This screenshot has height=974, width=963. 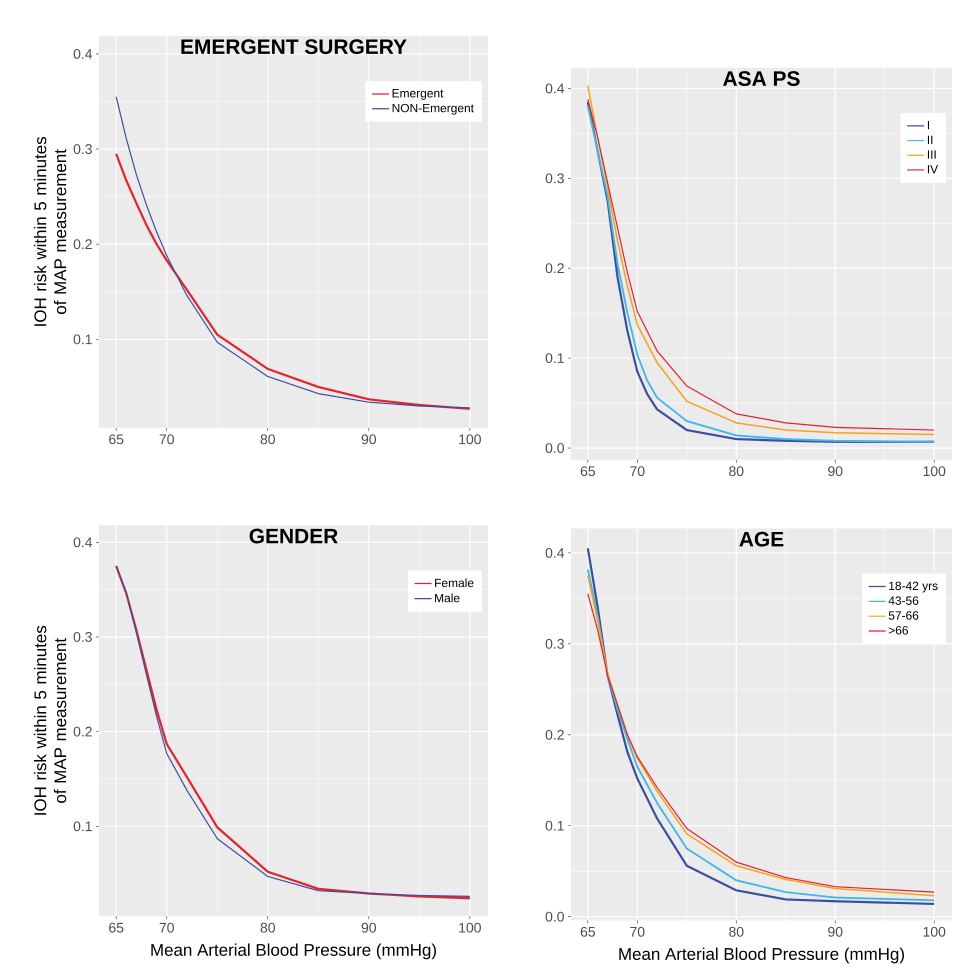 I want to click on legend-label: IV, so click(x=933, y=169).